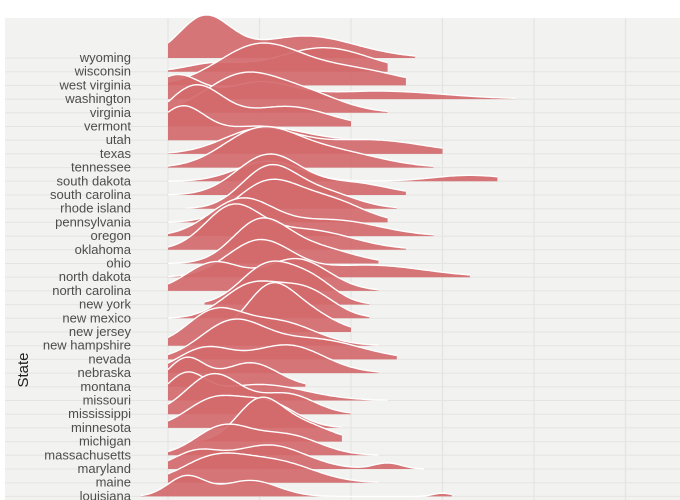 The width and height of the screenshot is (680, 500). I want to click on y-tick-label: south dakota, so click(94, 180).